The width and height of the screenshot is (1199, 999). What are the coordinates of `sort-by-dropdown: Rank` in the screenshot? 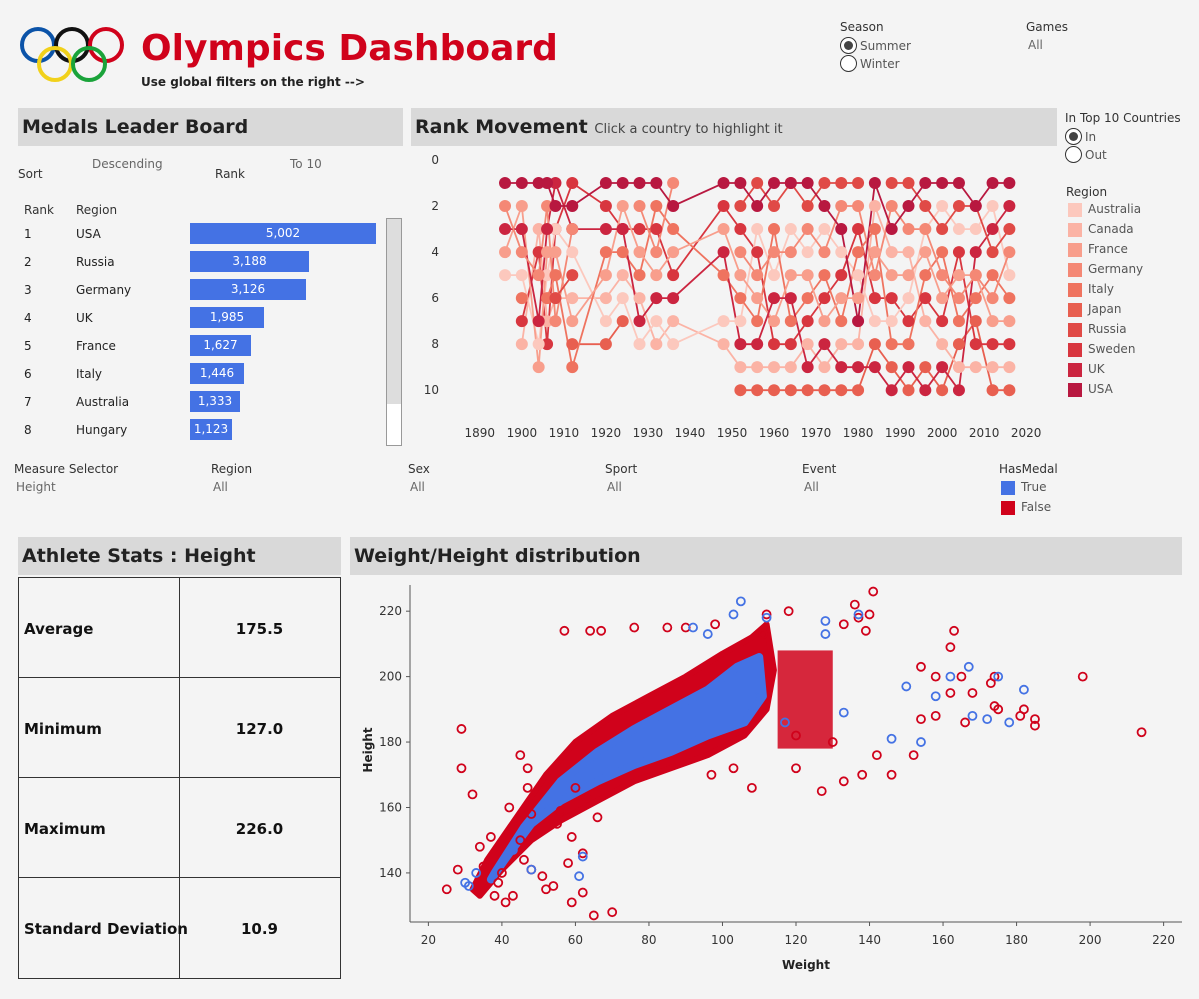 It's located at (230, 174).